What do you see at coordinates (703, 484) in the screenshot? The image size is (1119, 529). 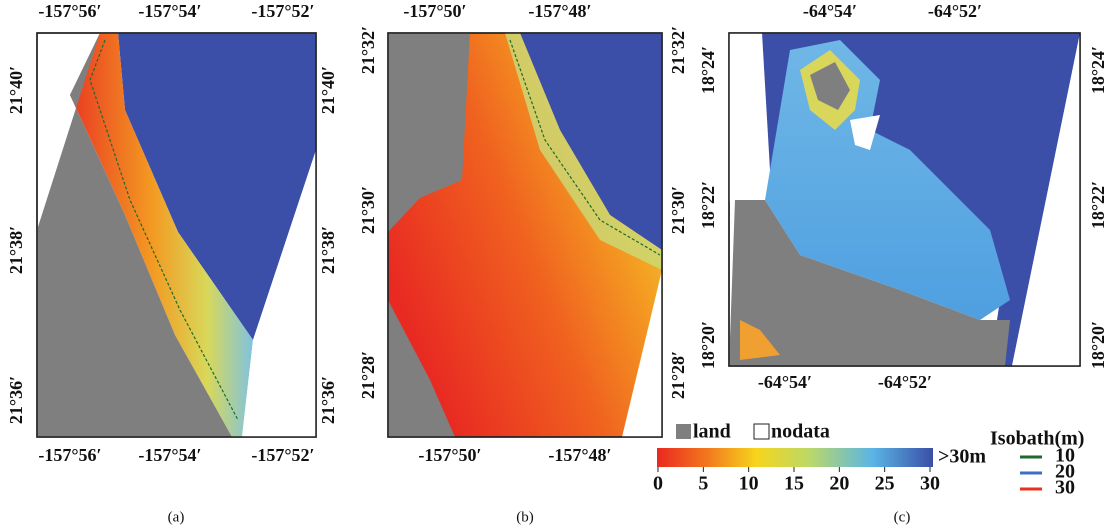 I see `colorbar-tick-label: 5` at bounding box center [703, 484].